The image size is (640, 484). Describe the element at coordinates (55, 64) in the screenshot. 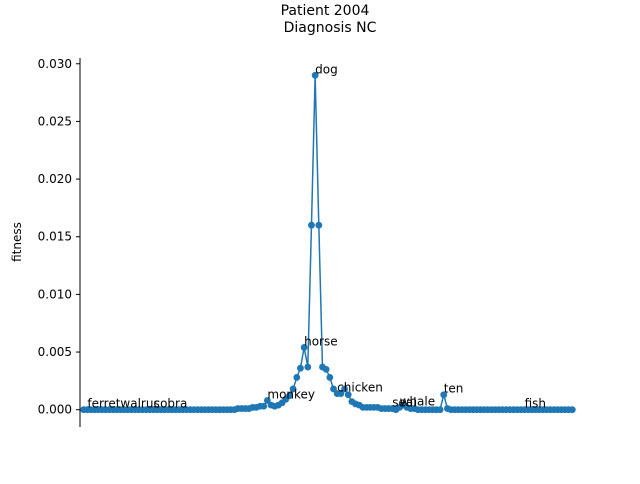

I see `y-tick-label: 0.030` at that location.